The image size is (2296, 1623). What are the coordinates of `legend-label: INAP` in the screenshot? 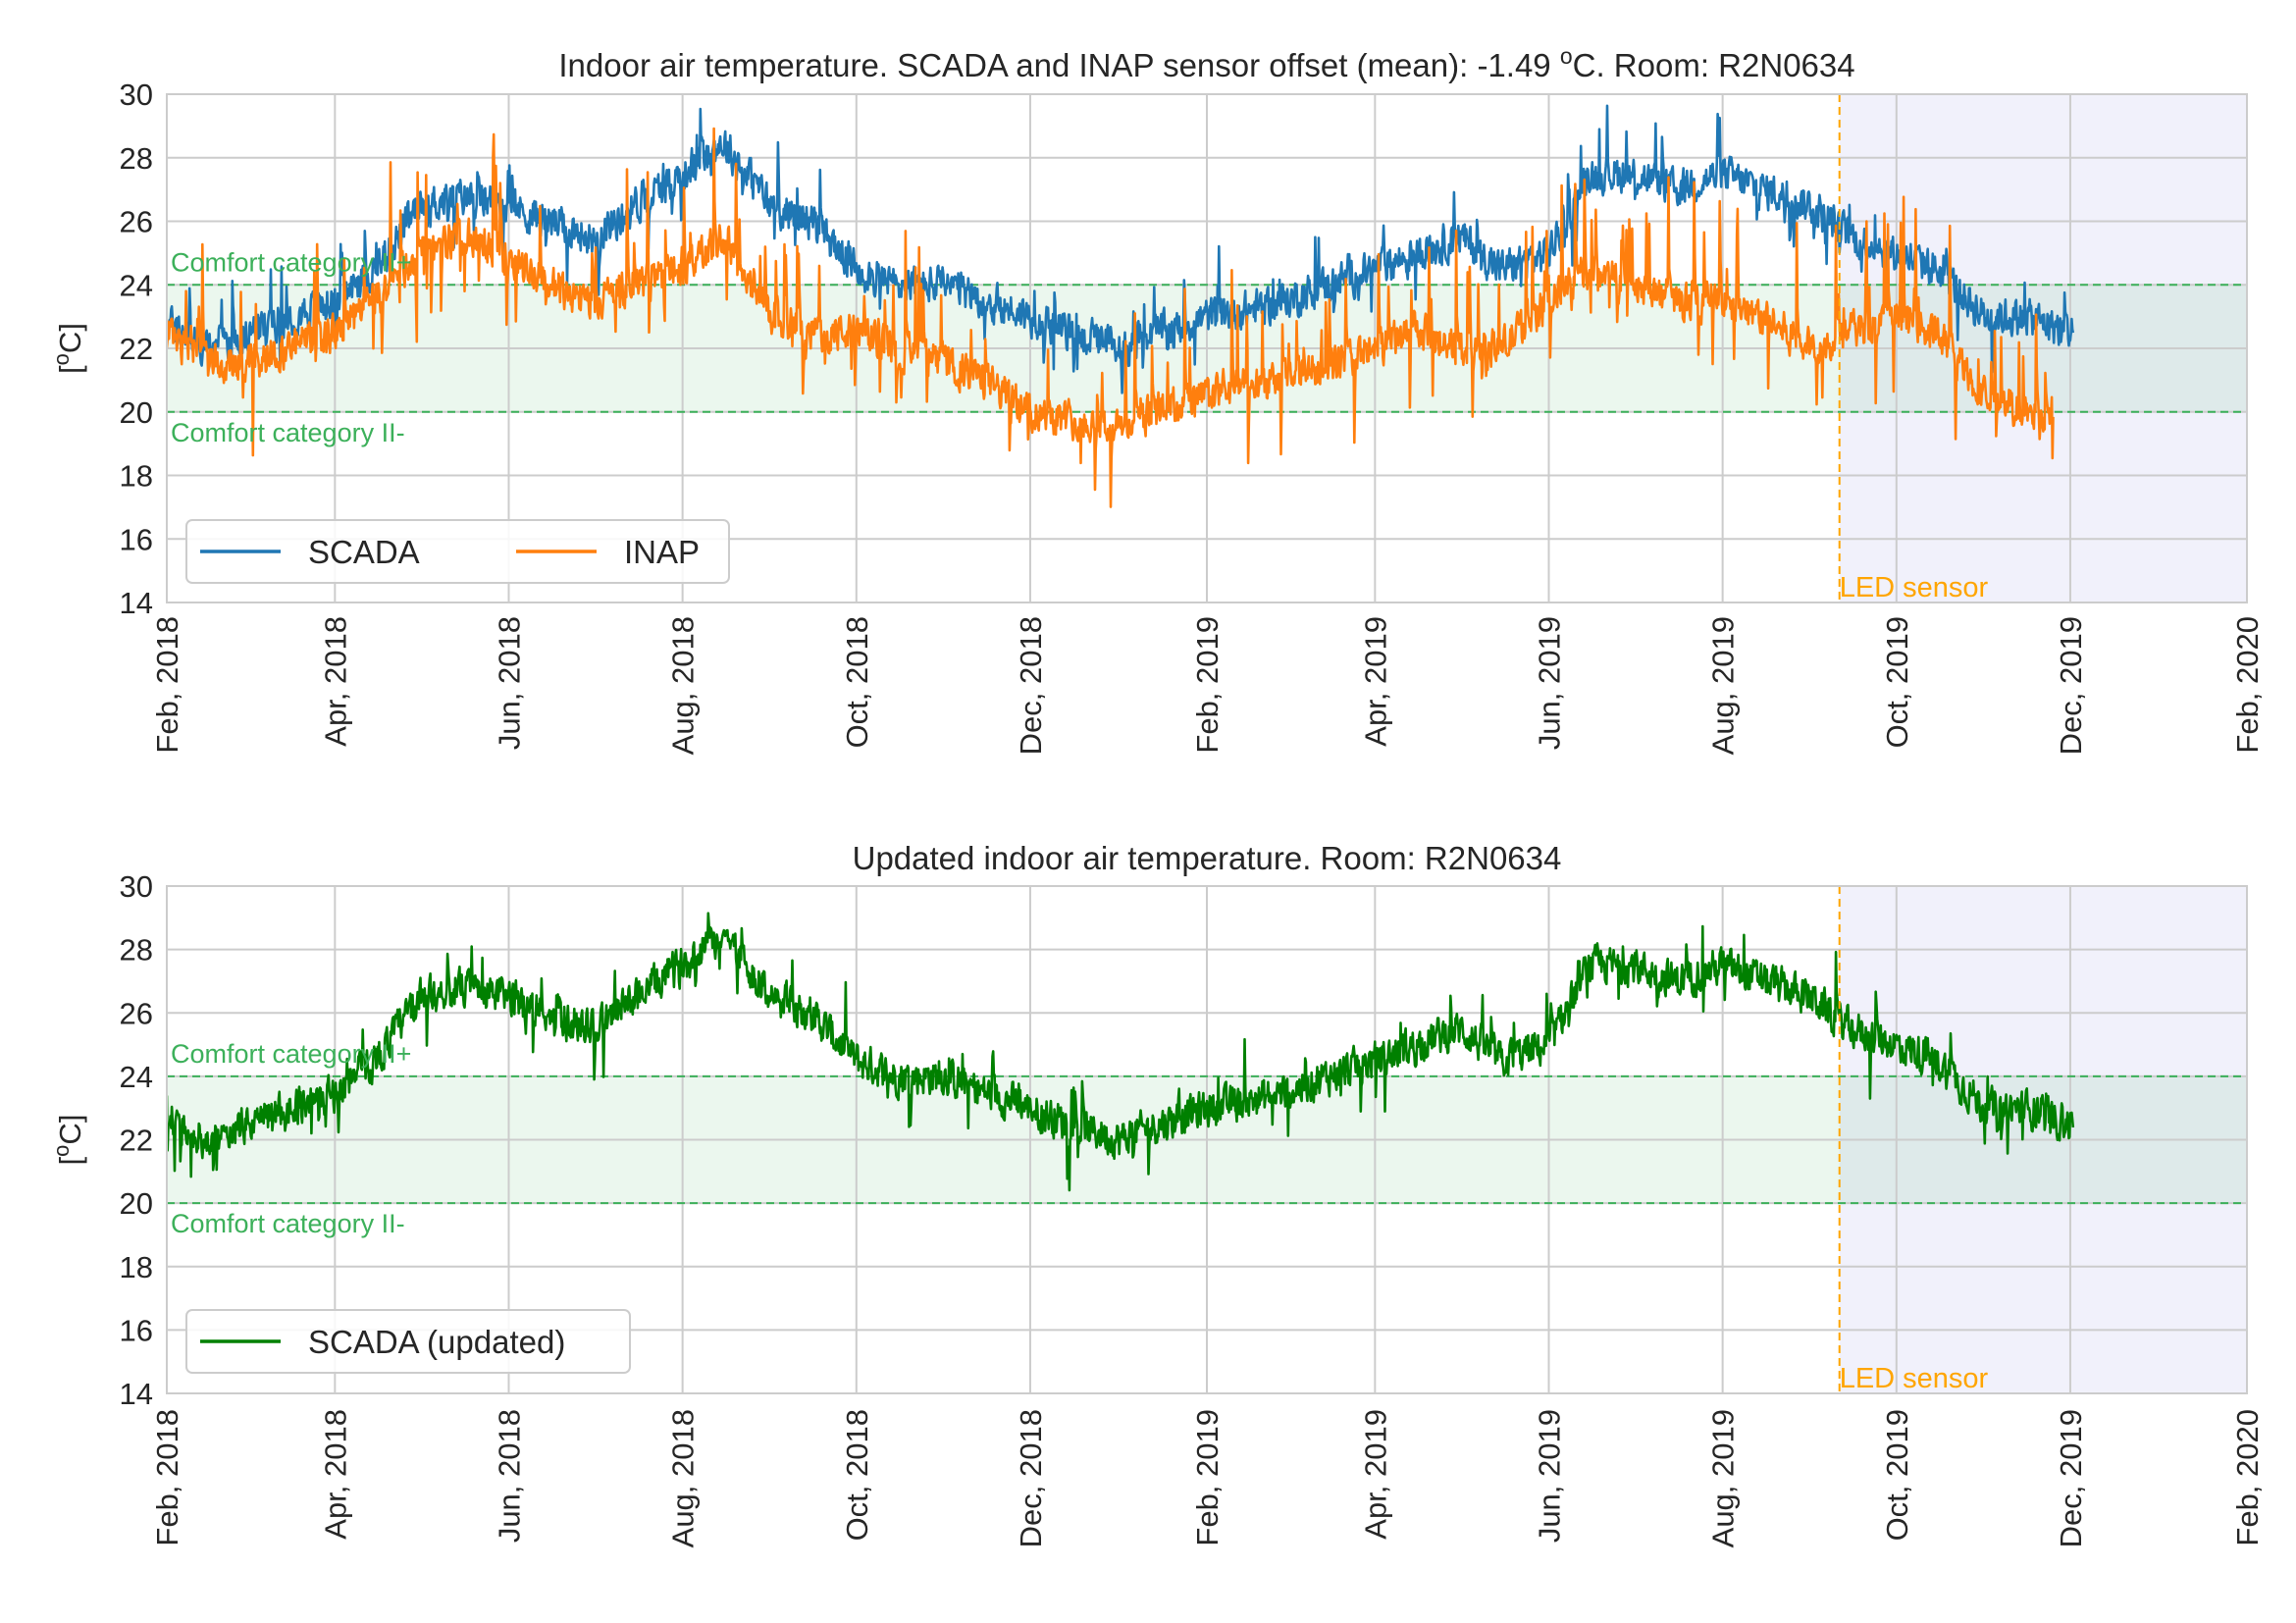 It's located at (662, 552).